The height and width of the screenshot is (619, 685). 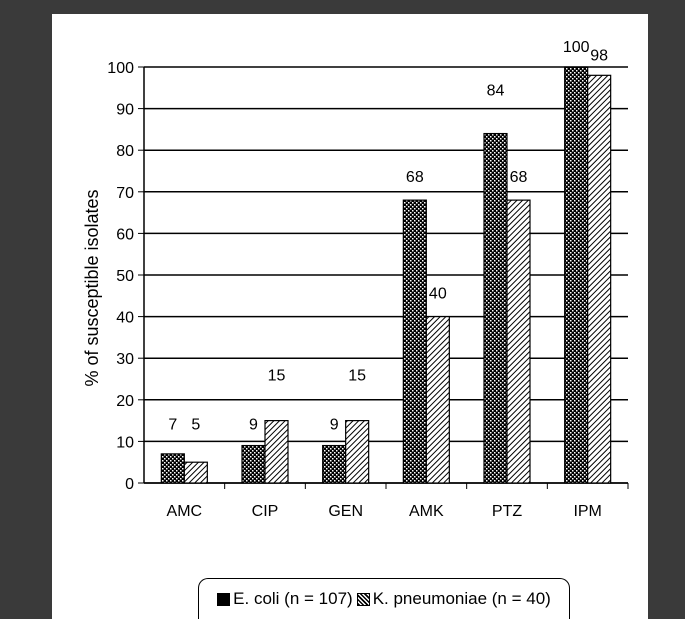 What do you see at coordinates (253, 424) in the screenshot?
I see `data-label-ecoli-cip: 9` at bounding box center [253, 424].